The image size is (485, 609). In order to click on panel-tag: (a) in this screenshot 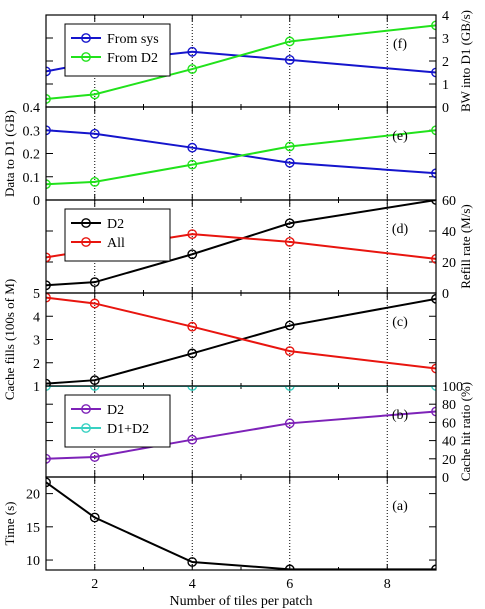, I will do `click(400, 506)`.